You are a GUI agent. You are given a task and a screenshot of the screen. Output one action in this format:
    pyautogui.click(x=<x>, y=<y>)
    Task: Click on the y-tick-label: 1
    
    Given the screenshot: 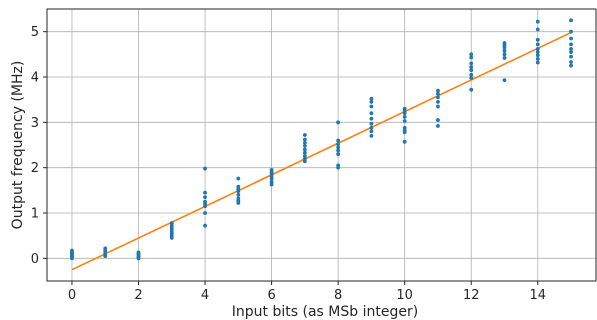 What is the action you would take?
    pyautogui.click(x=35, y=214)
    